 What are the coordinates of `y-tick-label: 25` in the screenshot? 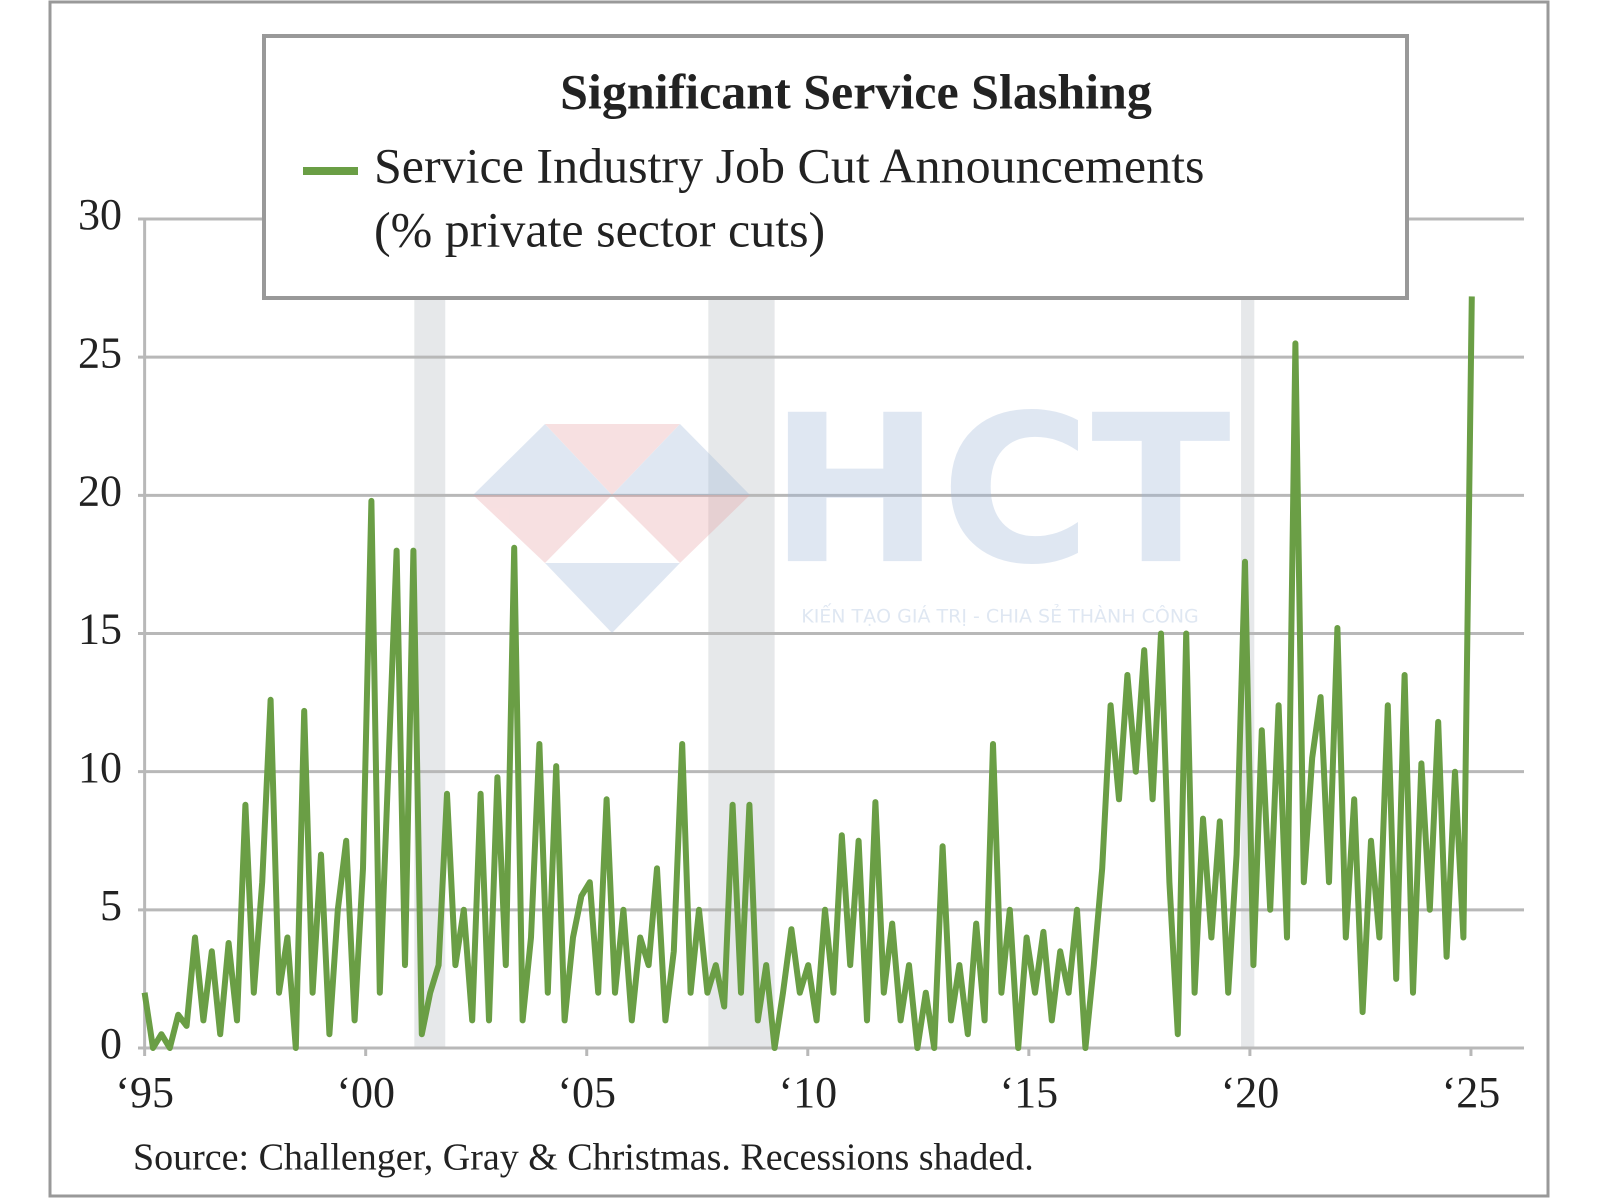 It's located at (100, 352).